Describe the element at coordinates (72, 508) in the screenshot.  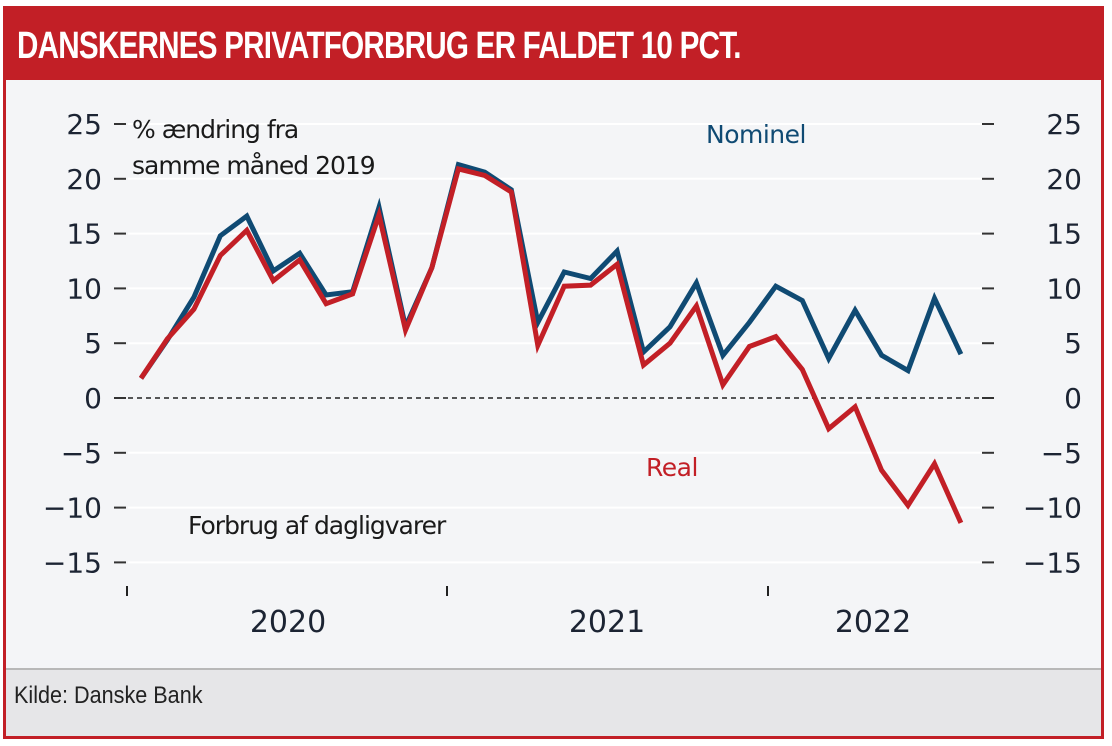
I see `y-tick-label-left: −10` at that location.